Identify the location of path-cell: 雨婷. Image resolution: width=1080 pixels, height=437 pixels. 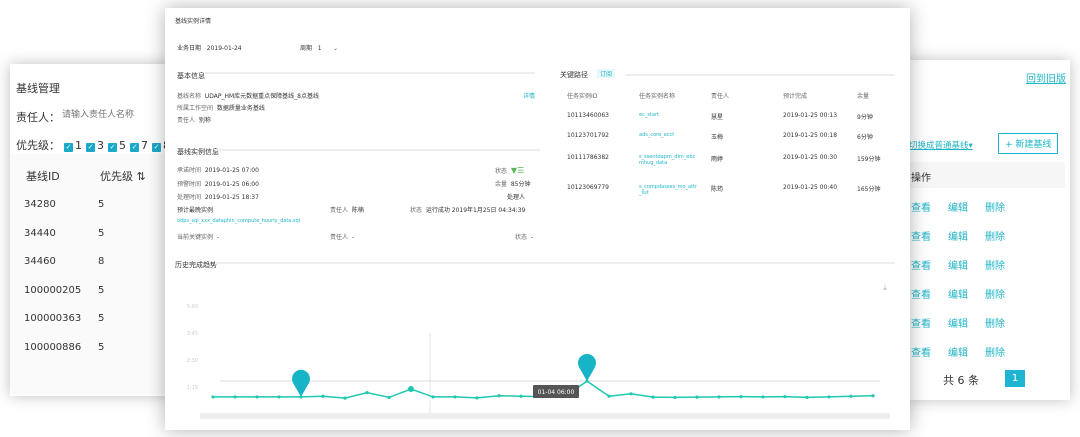
(717, 159).